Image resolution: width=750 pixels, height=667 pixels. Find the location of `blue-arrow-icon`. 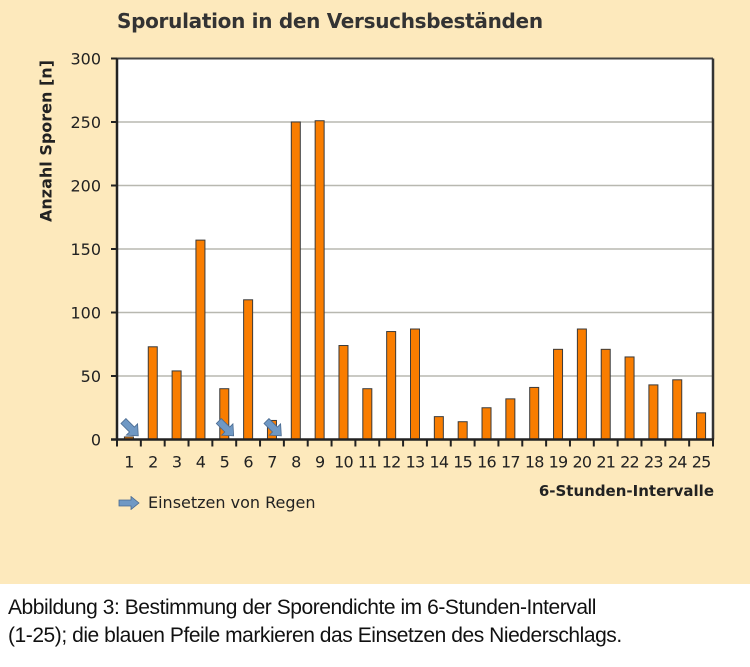

blue-arrow-icon is located at coordinates (129, 502).